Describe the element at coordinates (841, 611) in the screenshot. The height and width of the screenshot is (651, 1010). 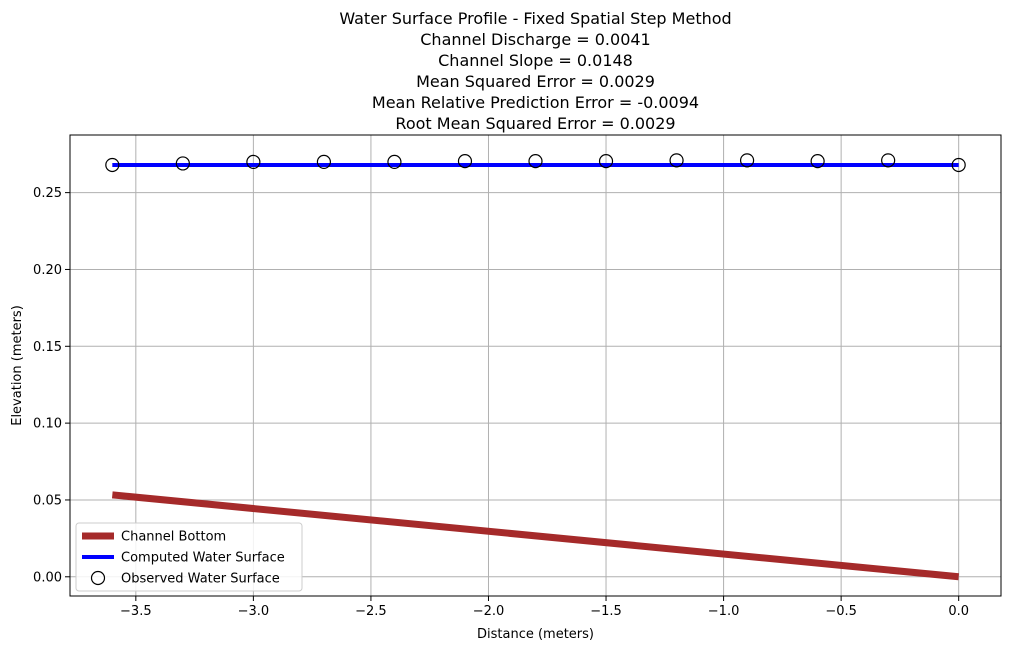
I see `x-tick-label: −0.5` at that location.